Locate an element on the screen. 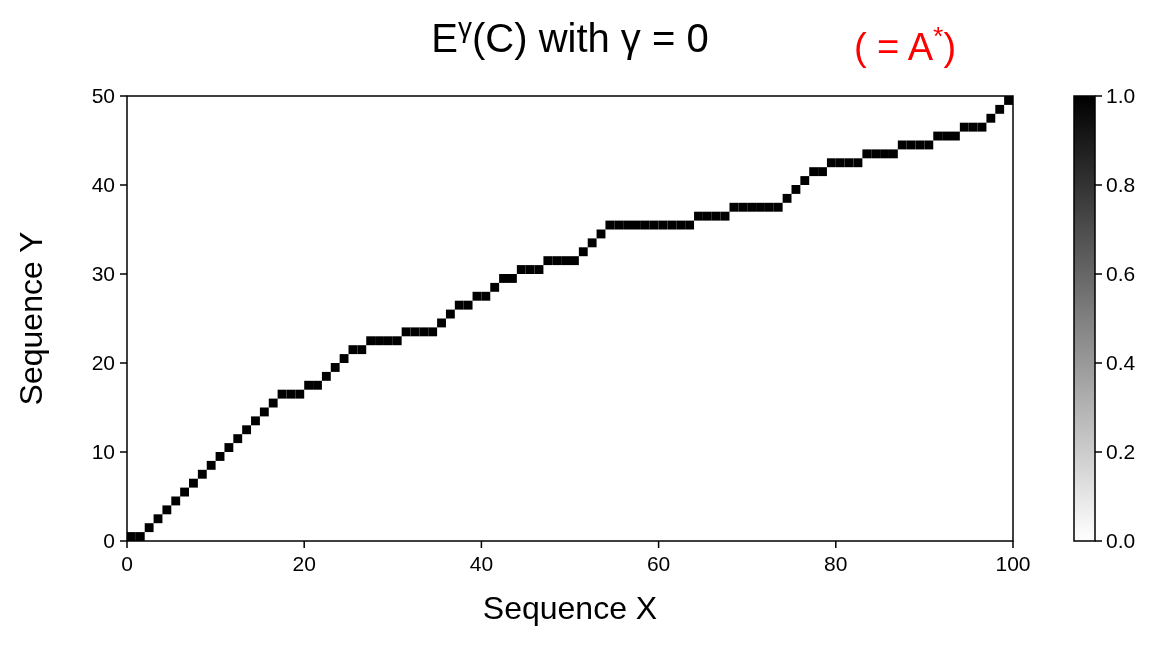 Image resolution: width=1167 pixels, height=645 pixels. y-tick-label: 50 is located at coordinates (103, 95).